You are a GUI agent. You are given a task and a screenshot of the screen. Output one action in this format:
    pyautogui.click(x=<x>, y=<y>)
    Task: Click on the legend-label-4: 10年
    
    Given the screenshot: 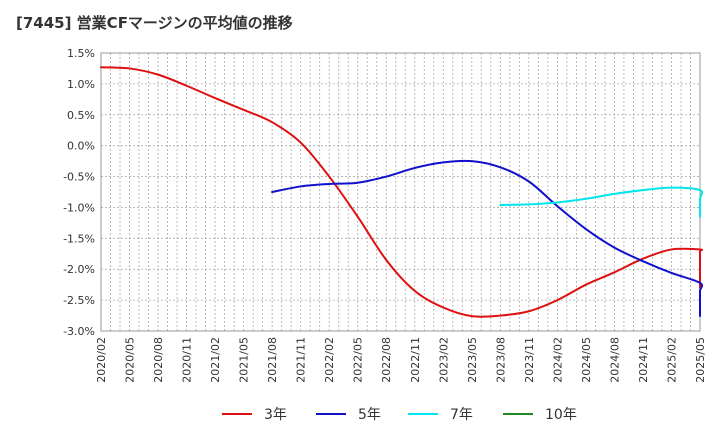 What is the action you would take?
    pyautogui.click(x=561, y=415)
    